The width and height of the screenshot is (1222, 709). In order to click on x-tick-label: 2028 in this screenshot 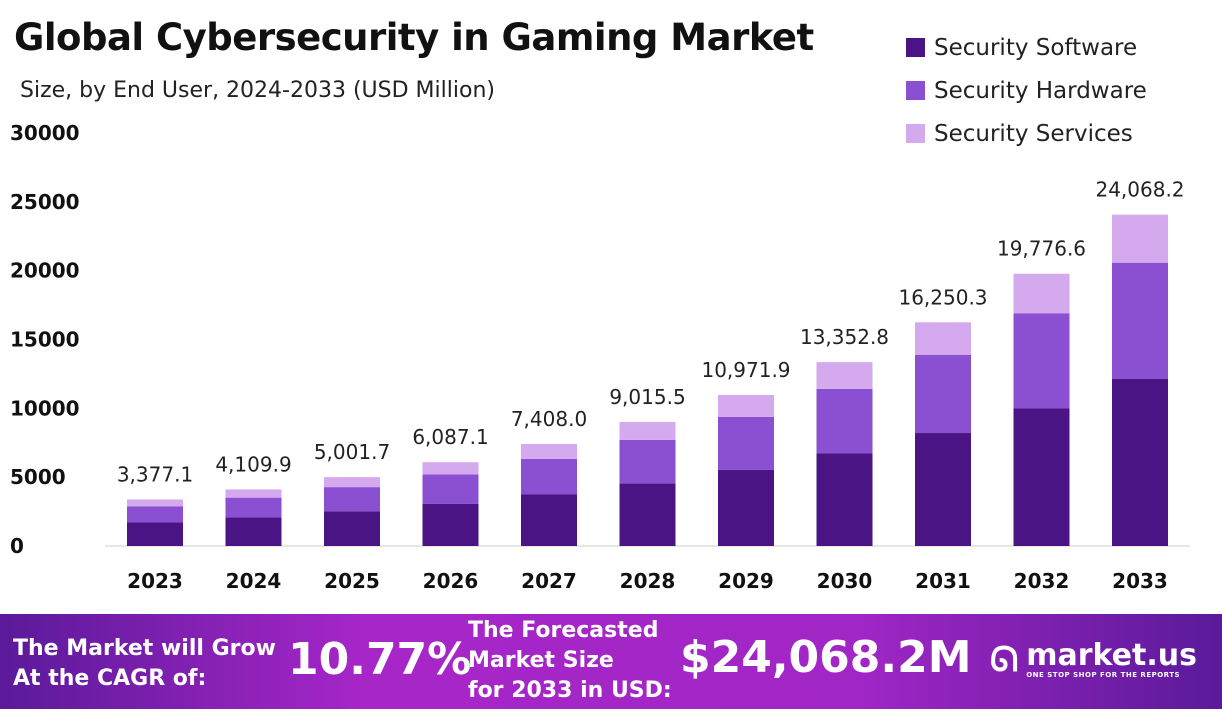, I will do `click(648, 581)`.